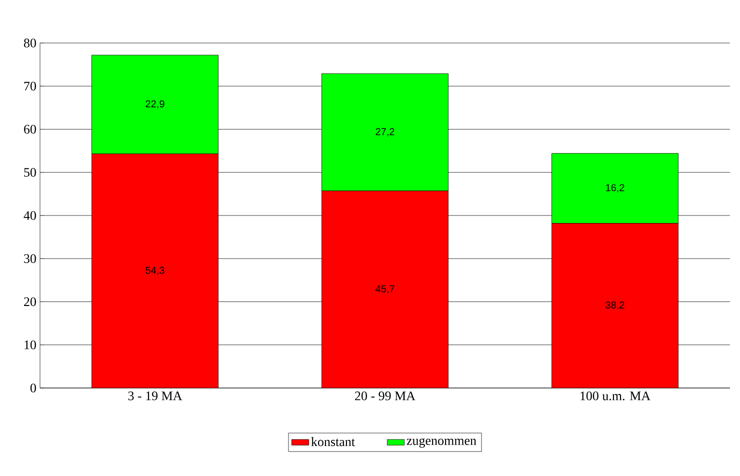  I want to click on data-label: 27,2, so click(385, 132).